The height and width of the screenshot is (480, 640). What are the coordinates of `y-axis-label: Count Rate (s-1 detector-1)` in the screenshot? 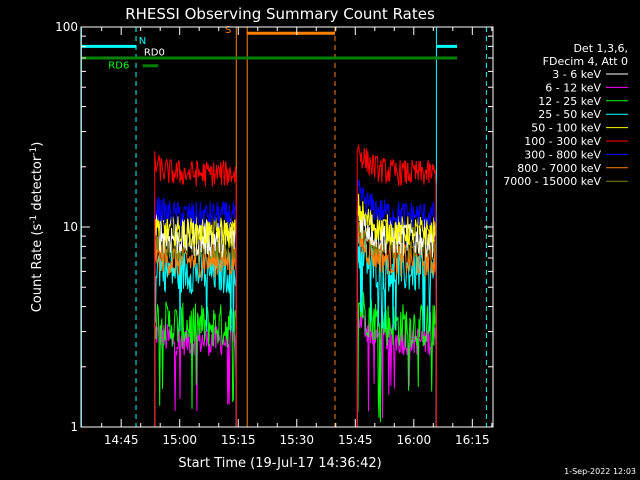 It's located at (37, 227).